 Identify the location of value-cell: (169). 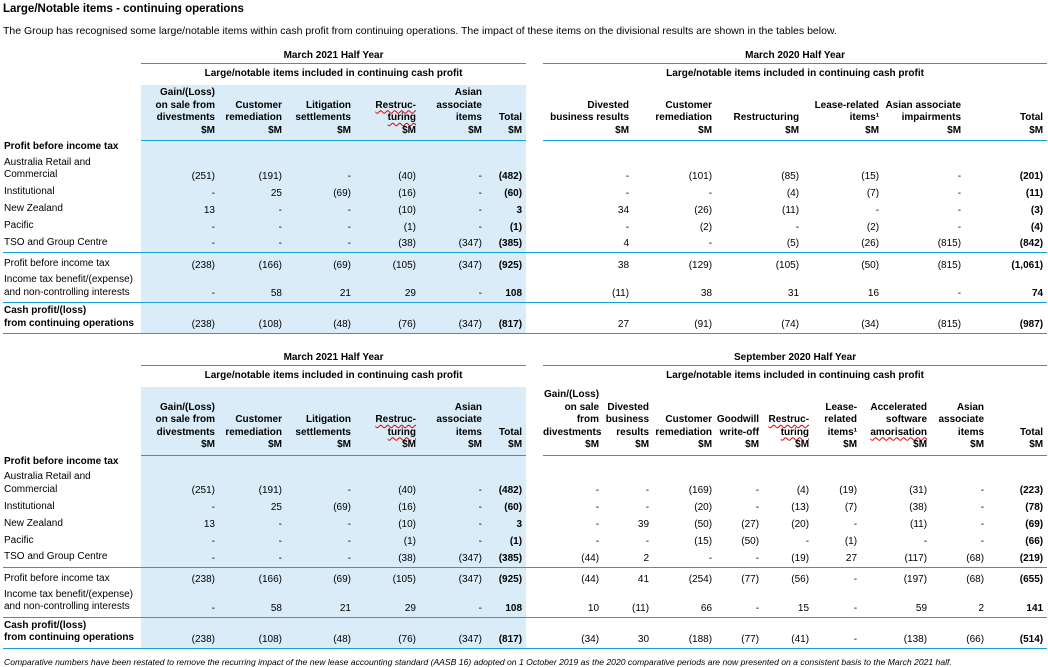
(700, 490).